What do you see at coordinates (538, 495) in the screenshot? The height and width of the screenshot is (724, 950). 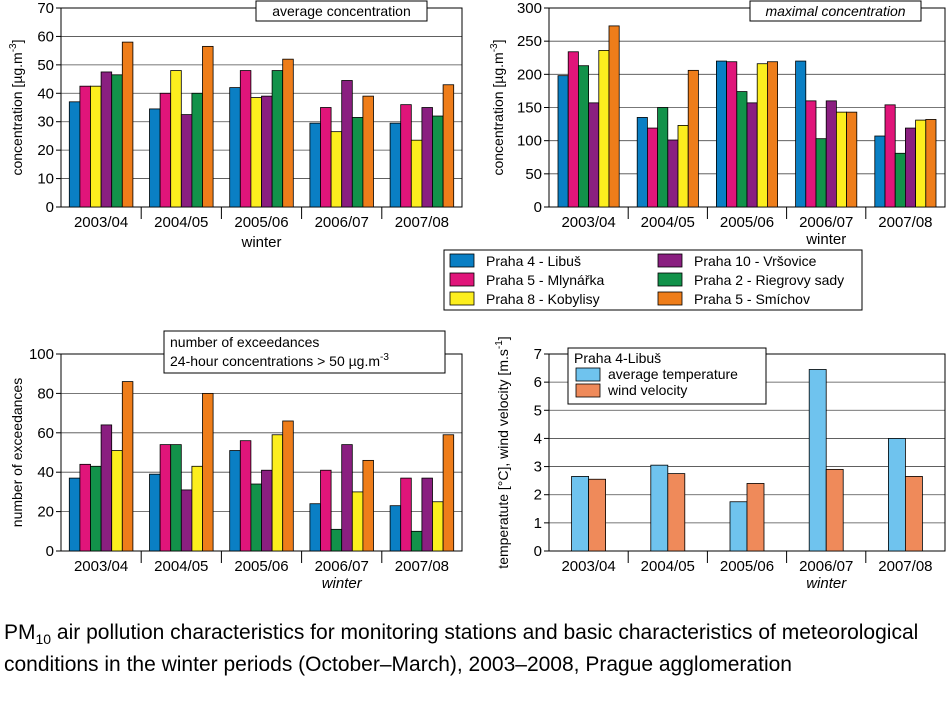 I see `y-tick-label: 2` at bounding box center [538, 495].